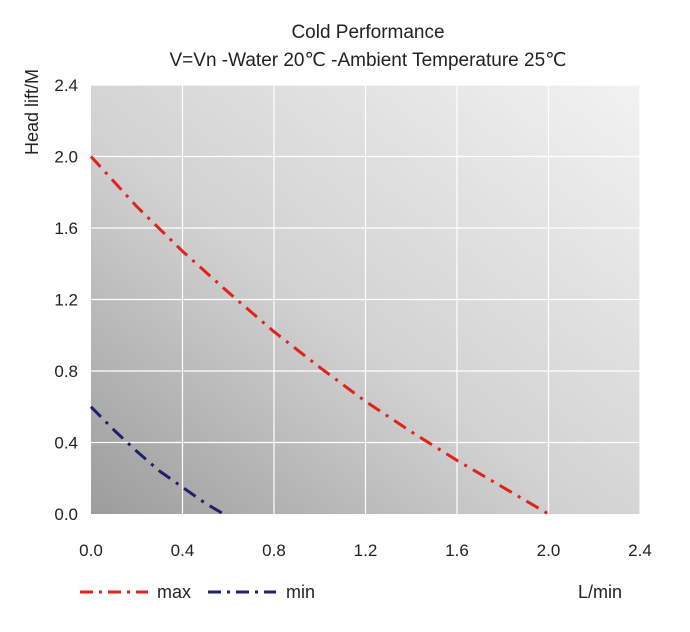 The height and width of the screenshot is (632, 690). What do you see at coordinates (66, 228) in the screenshot?
I see `y-tick-label: 1.6` at bounding box center [66, 228].